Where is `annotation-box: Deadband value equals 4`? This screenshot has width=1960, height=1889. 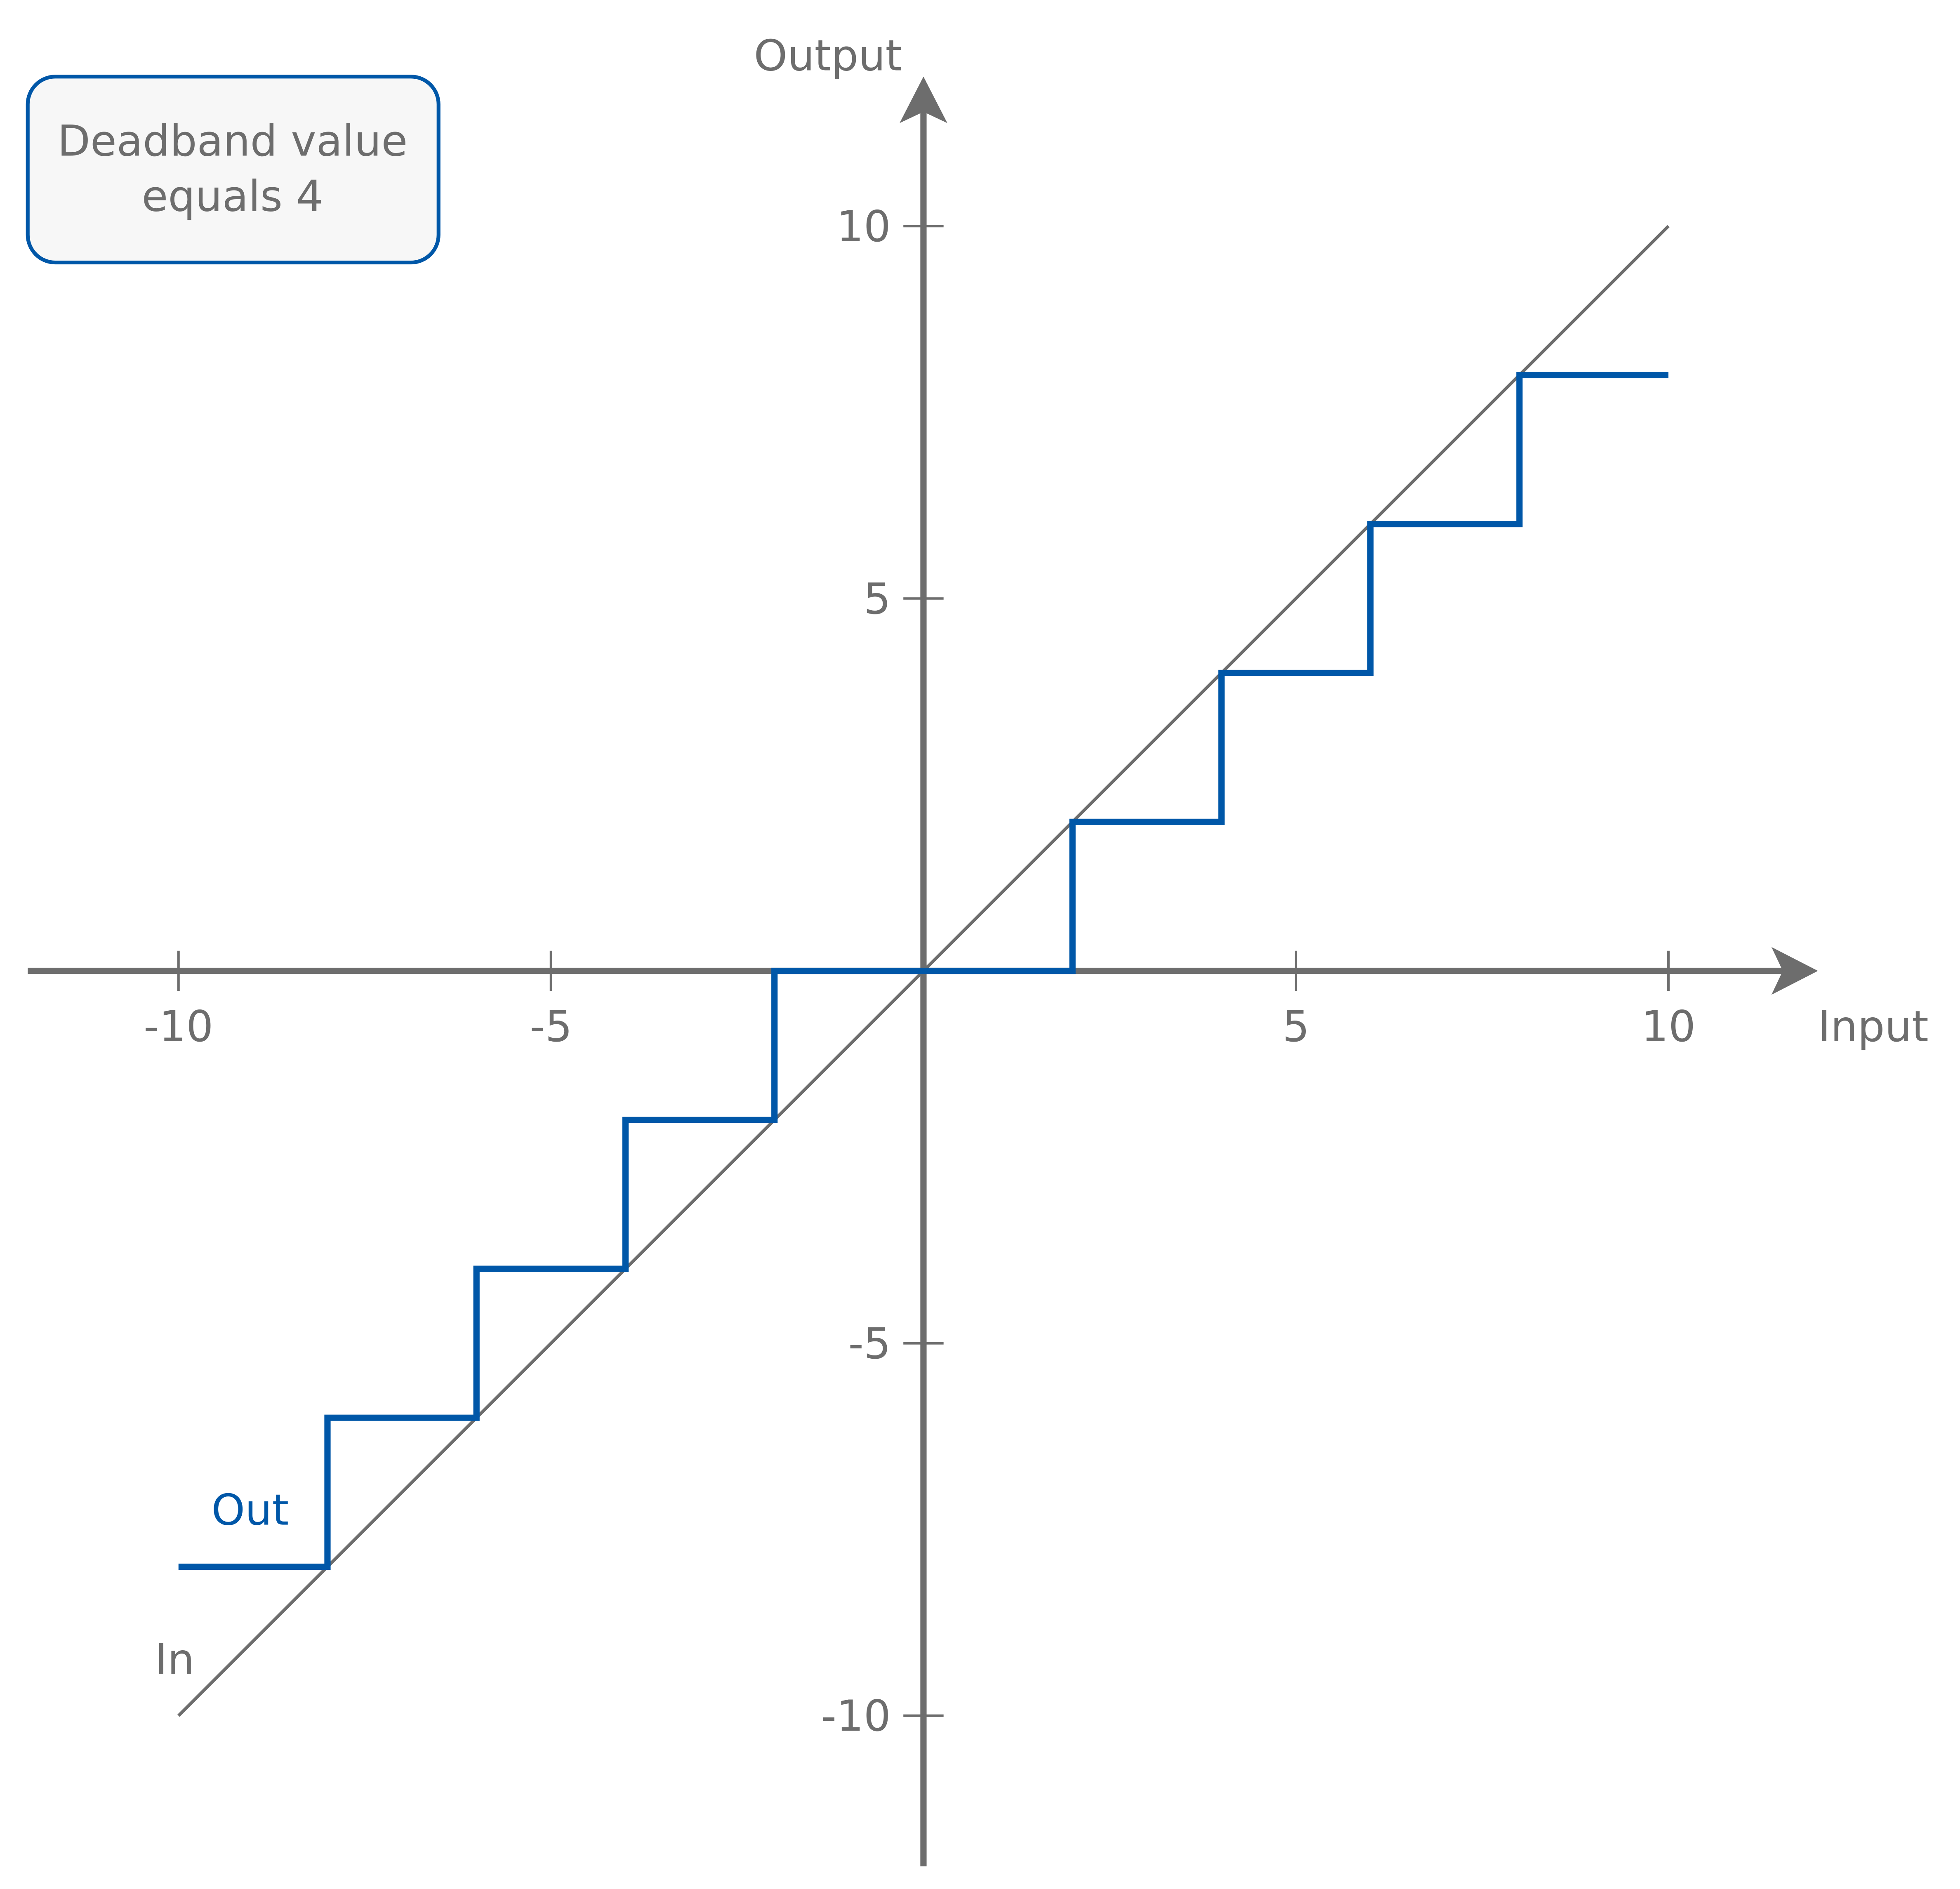 annotation-box: Deadband value equals 4 is located at coordinates (234, 170).